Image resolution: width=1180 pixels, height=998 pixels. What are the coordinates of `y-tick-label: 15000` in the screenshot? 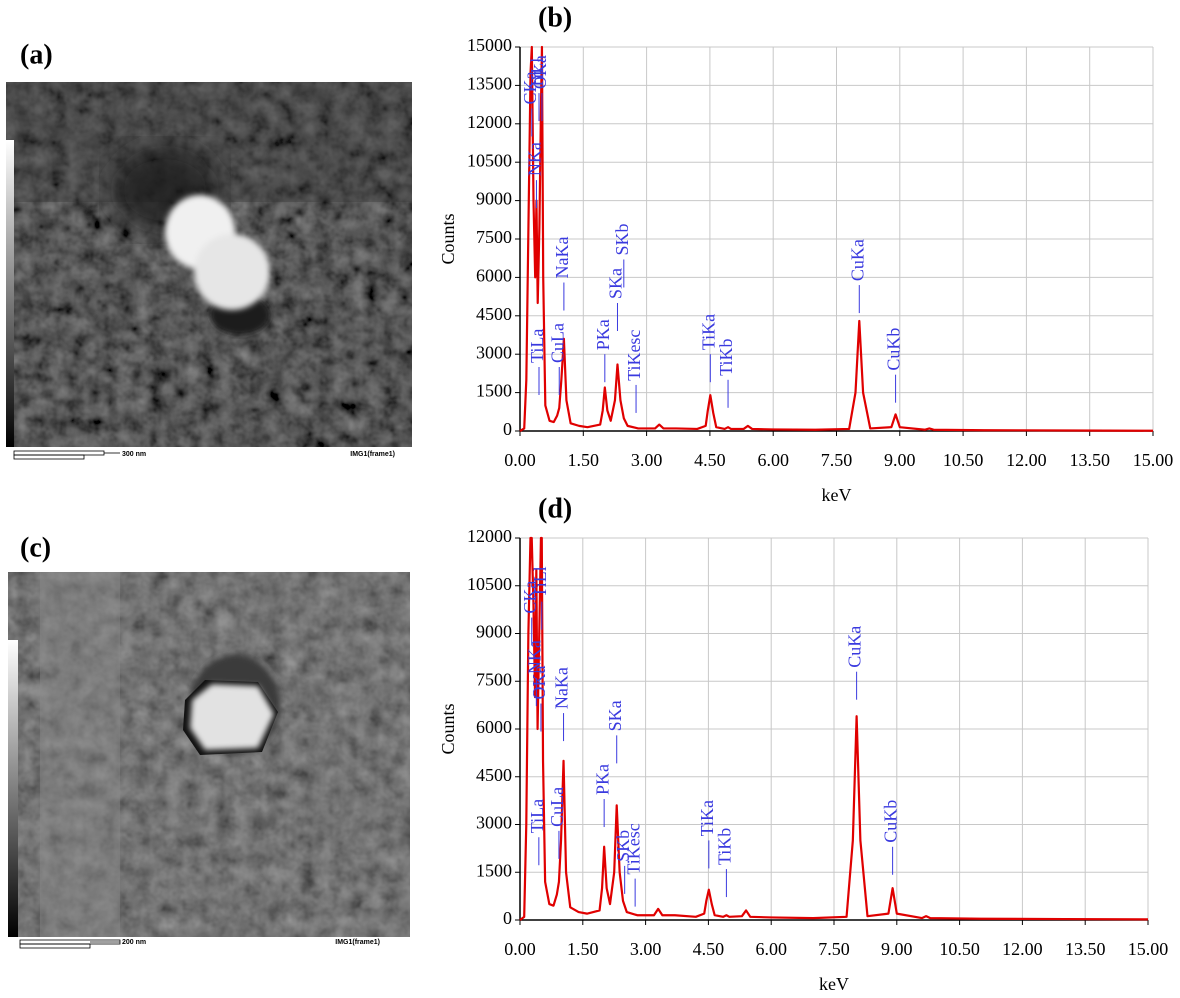 It's located at (489, 45).